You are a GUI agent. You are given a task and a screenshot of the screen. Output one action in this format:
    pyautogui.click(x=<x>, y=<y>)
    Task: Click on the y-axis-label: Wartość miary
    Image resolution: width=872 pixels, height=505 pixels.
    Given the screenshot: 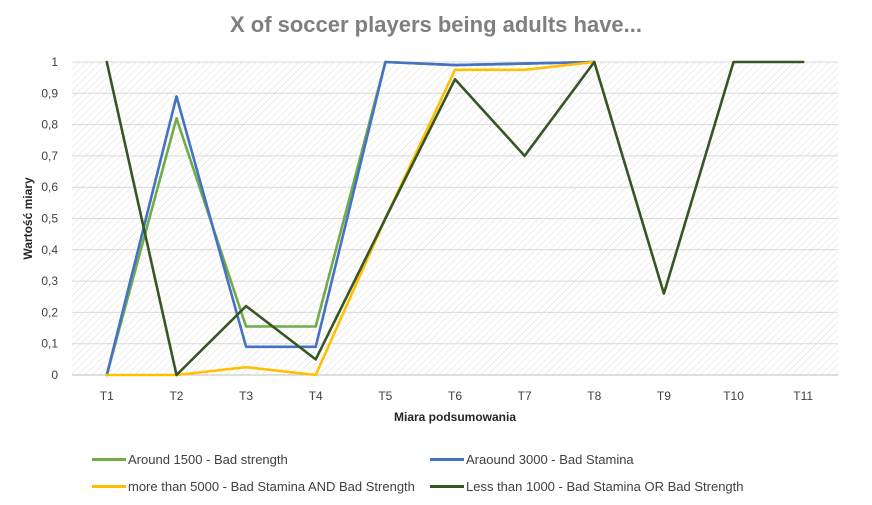 What is the action you would take?
    pyautogui.click(x=28, y=218)
    